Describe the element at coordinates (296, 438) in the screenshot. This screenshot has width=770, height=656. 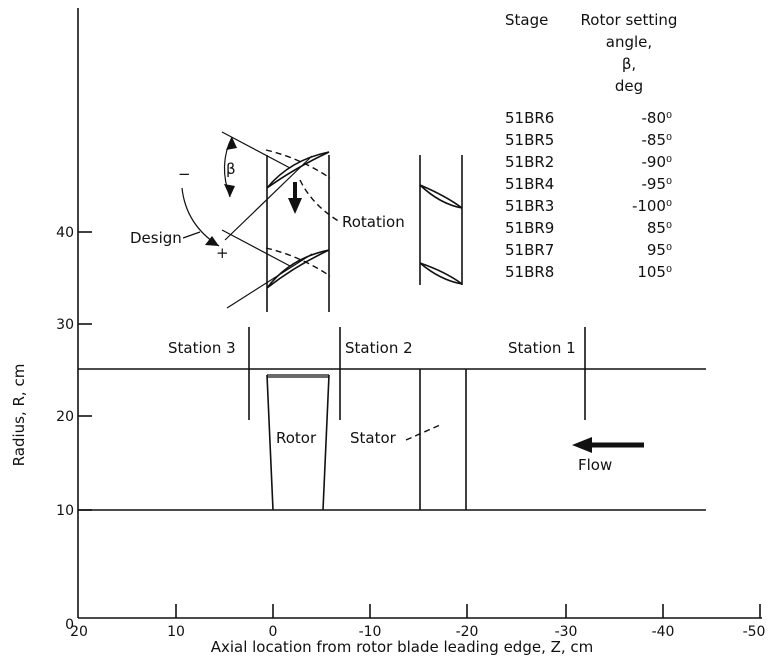
I see `rotor-label: Rotor` at that location.